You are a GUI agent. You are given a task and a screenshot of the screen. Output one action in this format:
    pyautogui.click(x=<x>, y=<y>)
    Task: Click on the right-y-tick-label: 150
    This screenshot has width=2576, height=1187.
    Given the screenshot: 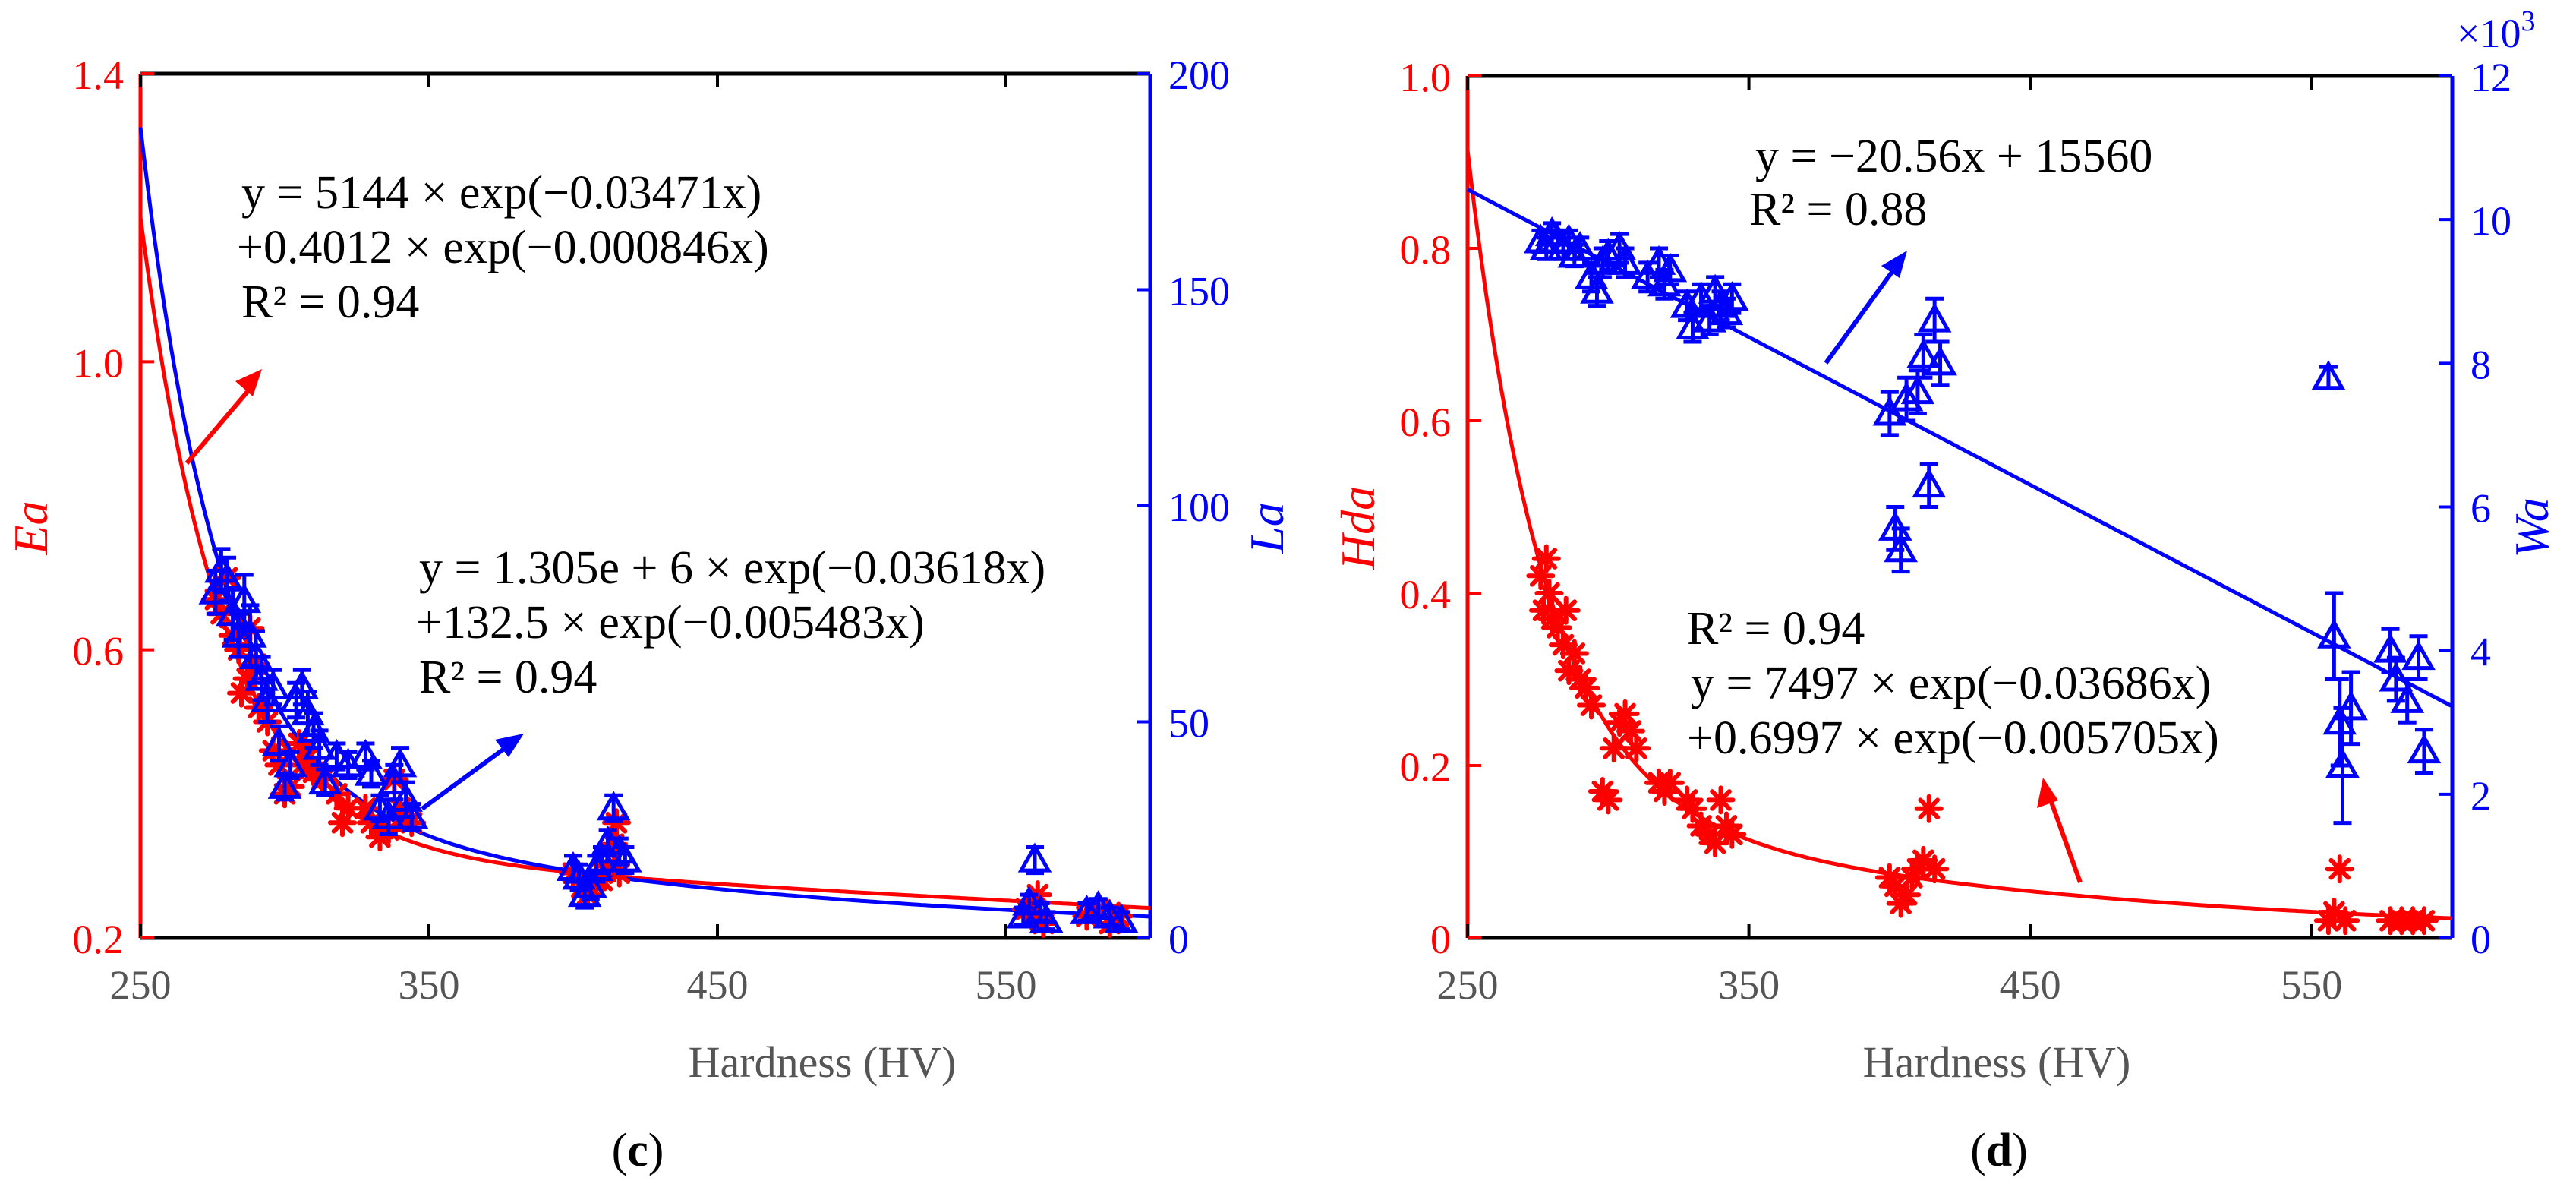 What is the action you would take?
    pyautogui.click(x=1199, y=291)
    